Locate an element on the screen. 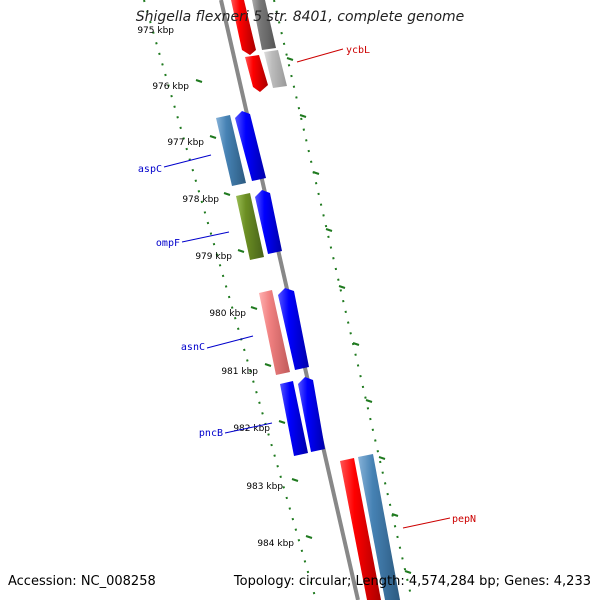 The width and height of the screenshot is (600, 600). scale-label-982: 982 kbp is located at coordinates (251, 429).